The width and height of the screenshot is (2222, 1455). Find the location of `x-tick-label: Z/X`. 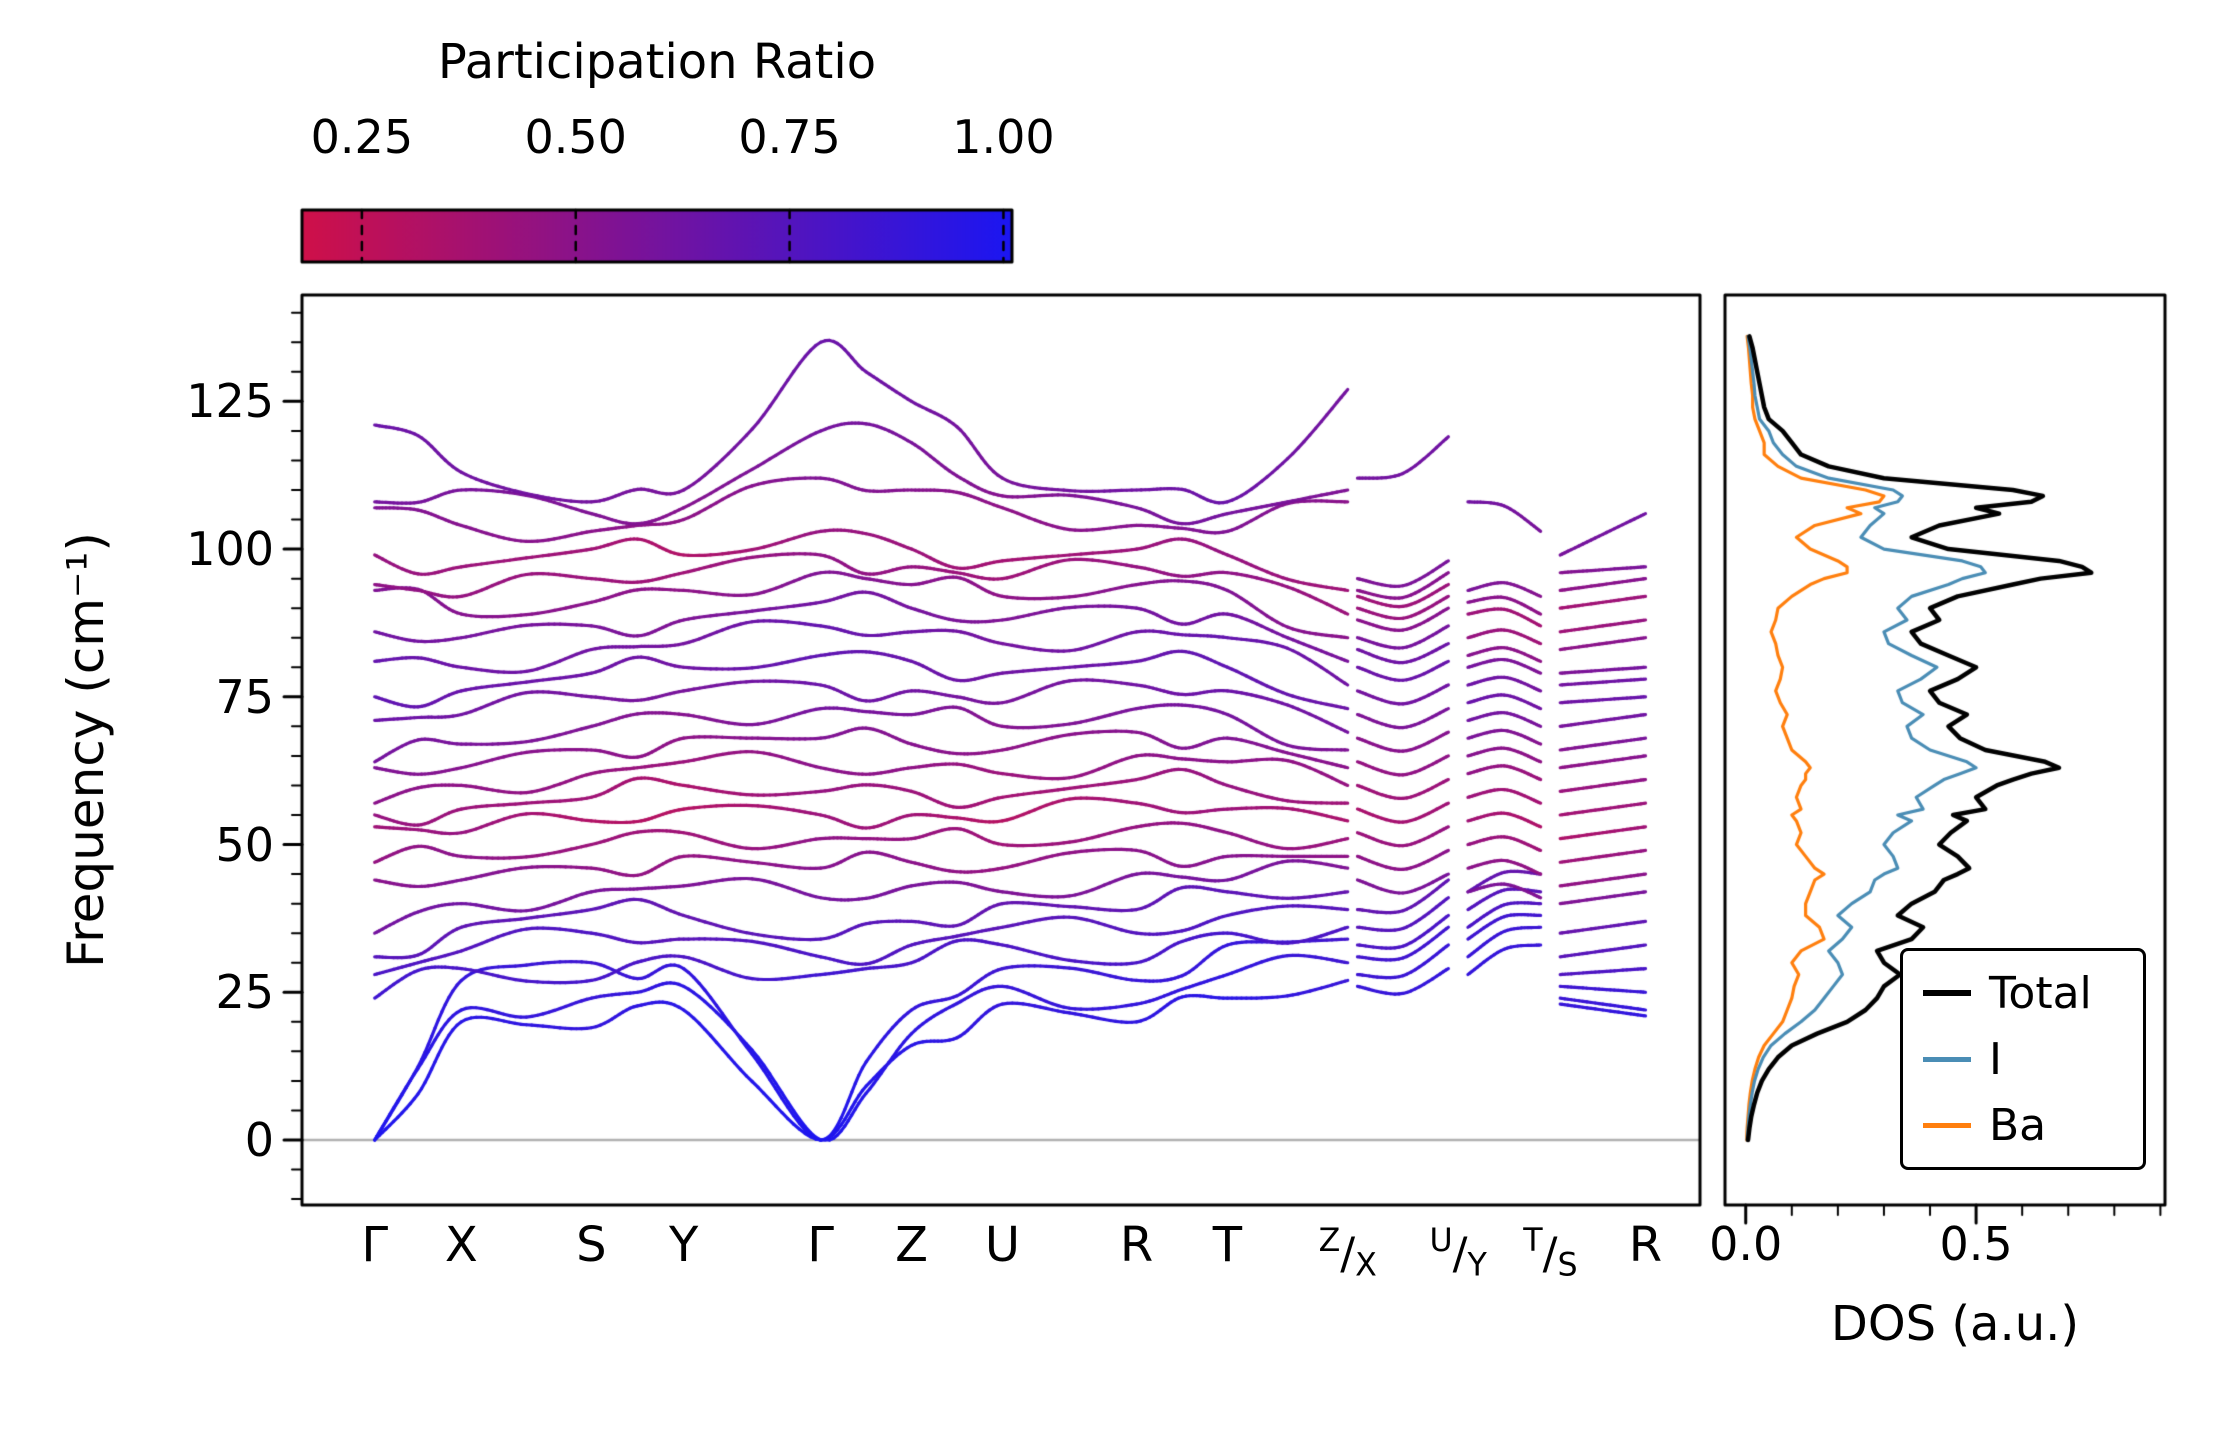

x-tick-label: Z/X is located at coordinates (1347, 1253).